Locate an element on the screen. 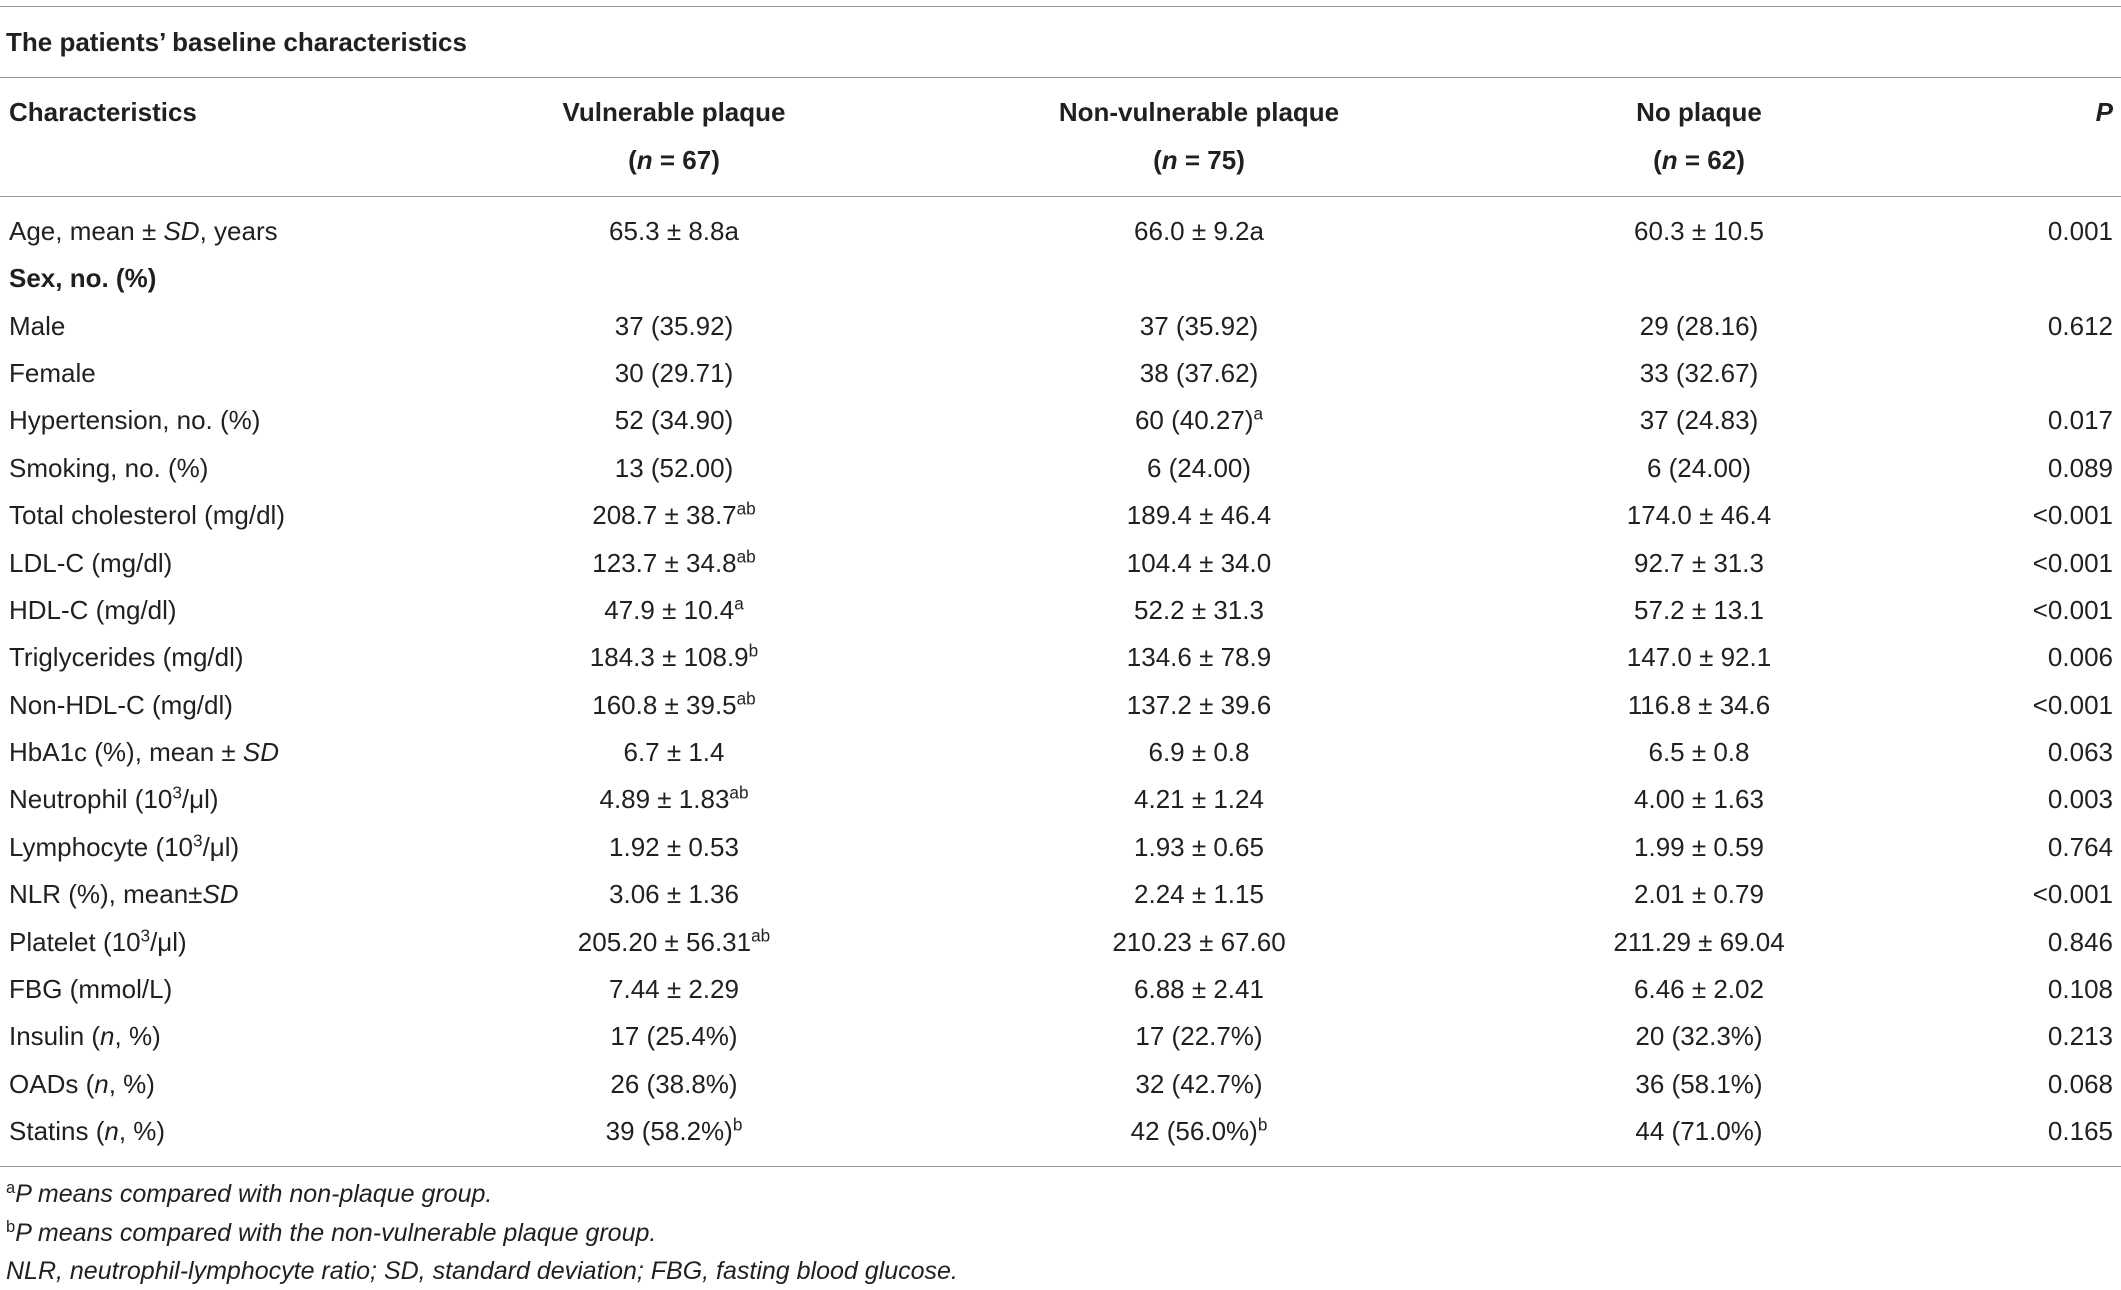  header-cell: (n = 75) is located at coordinates (1199, 160).